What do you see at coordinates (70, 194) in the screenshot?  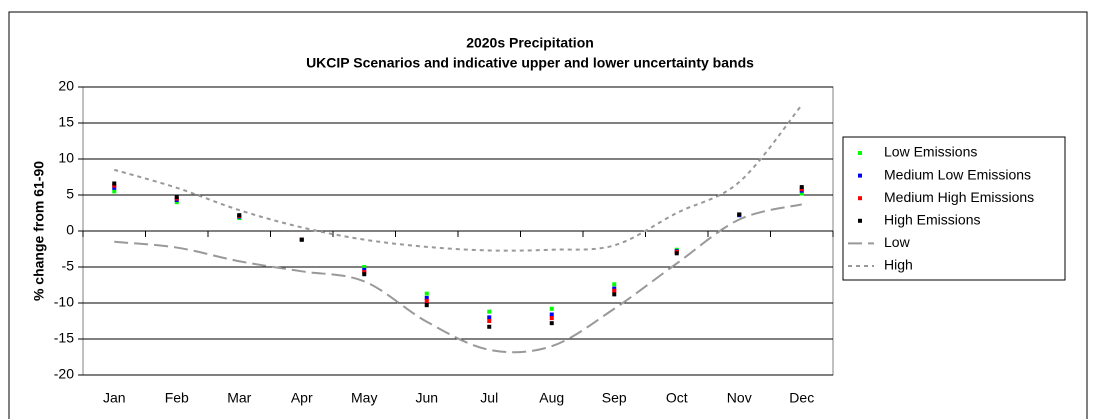 I see `y-tick-label: 5` at bounding box center [70, 194].